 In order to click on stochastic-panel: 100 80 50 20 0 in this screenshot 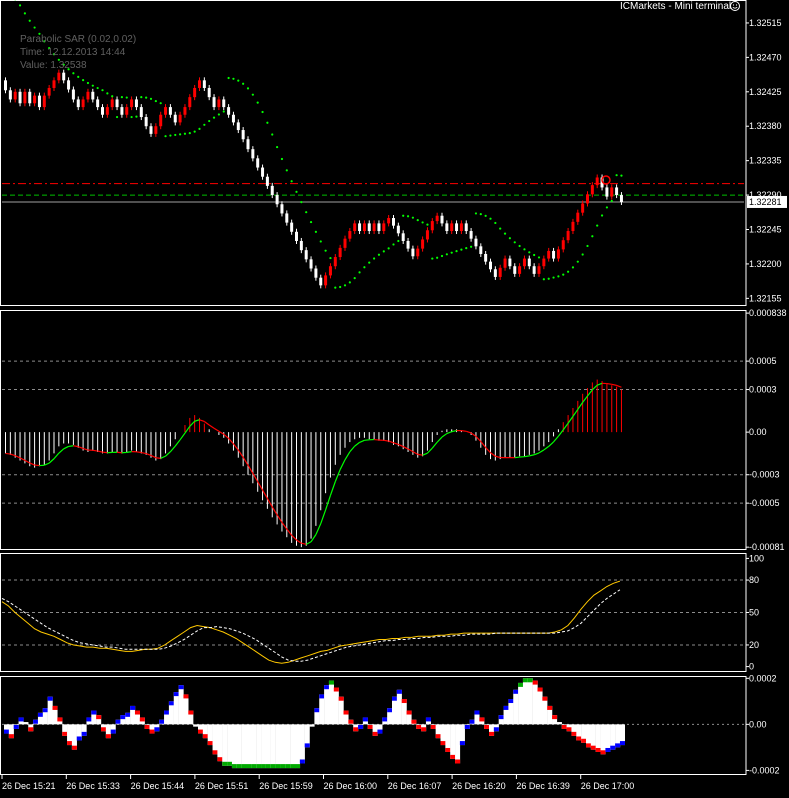, I will do `click(382, 612)`.